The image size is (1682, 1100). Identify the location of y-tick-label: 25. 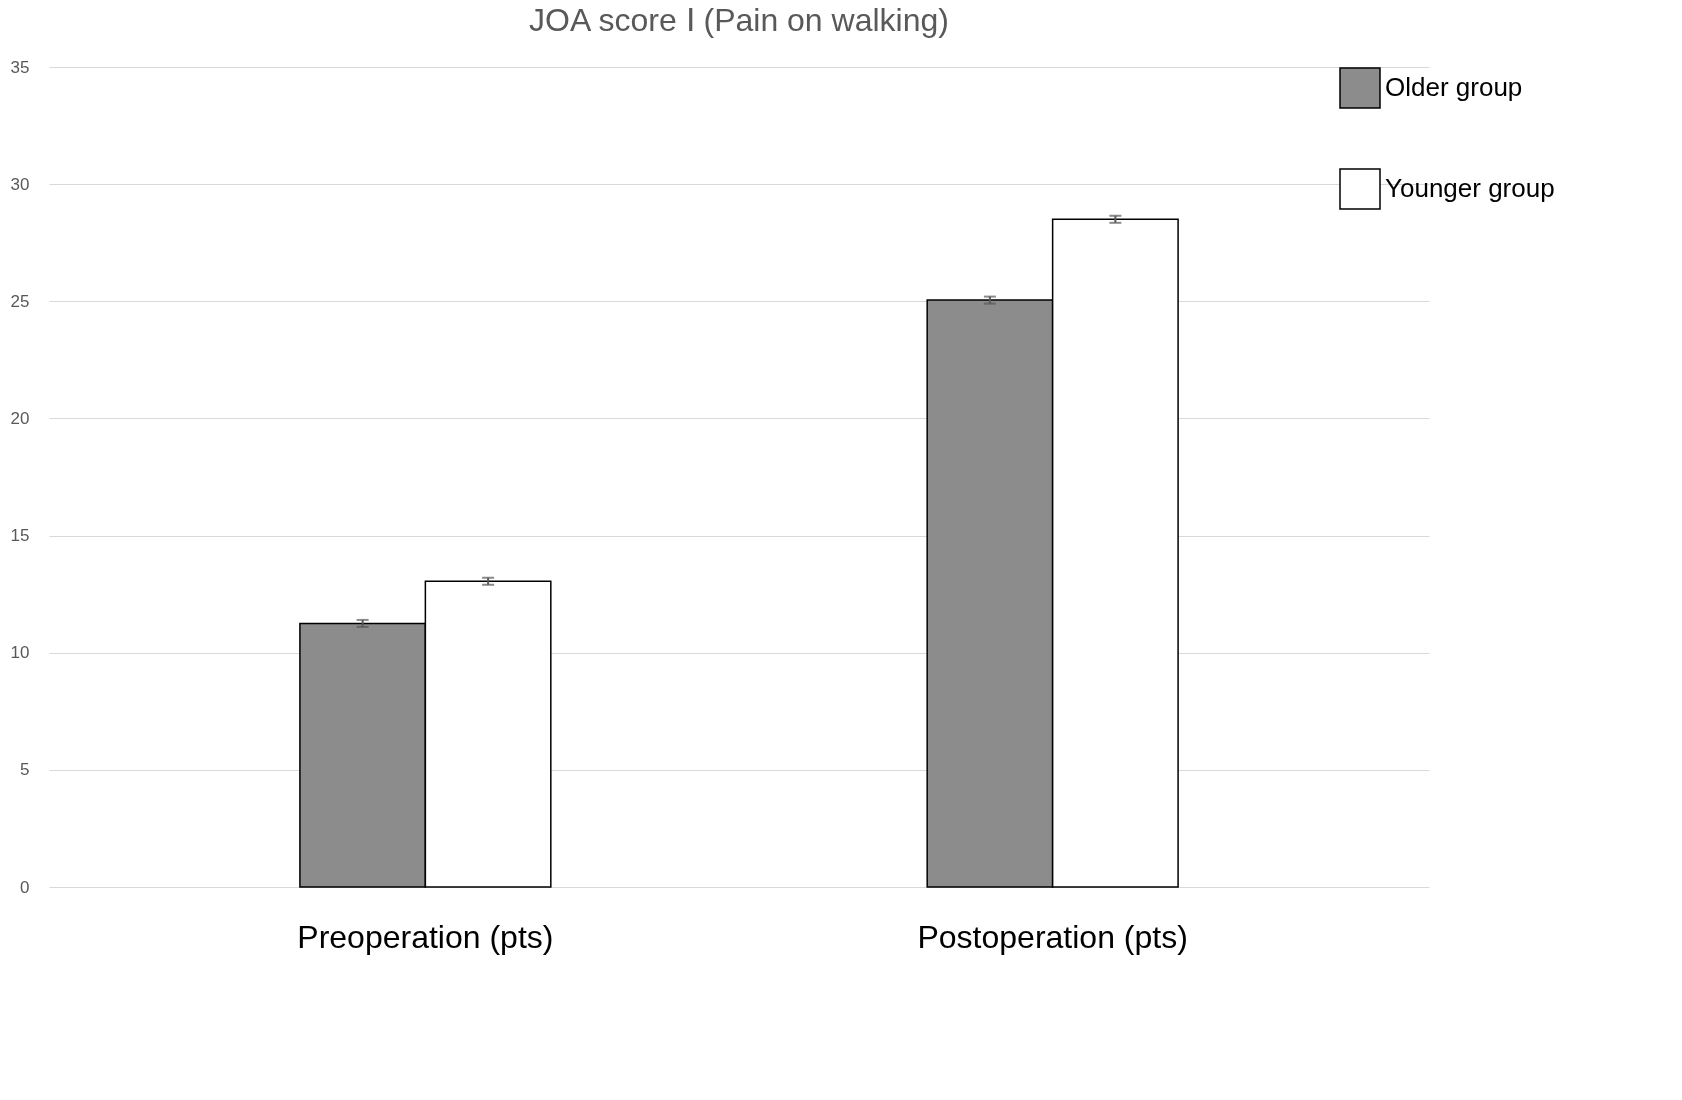
(20, 301).